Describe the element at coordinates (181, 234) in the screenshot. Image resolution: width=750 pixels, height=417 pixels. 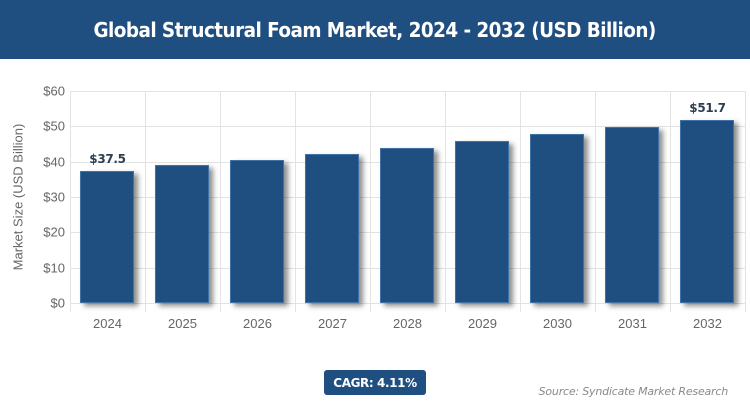
I see `bar-2025` at that location.